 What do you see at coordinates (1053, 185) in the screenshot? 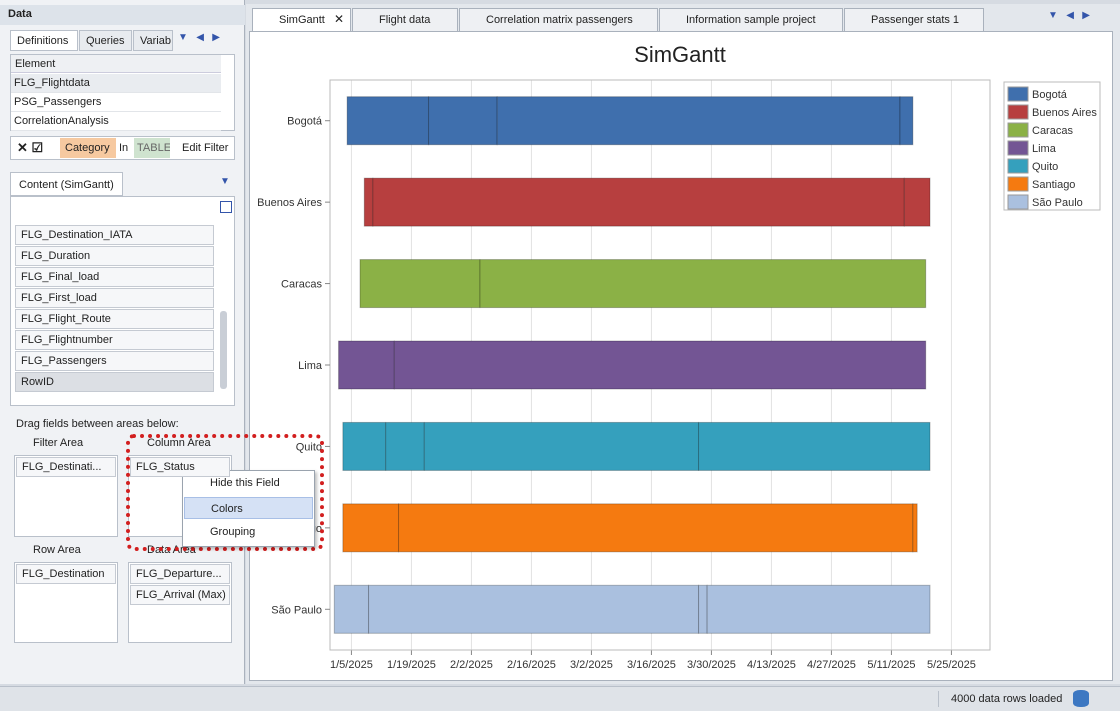
I see `legend-label: Santiago` at bounding box center [1053, 185].